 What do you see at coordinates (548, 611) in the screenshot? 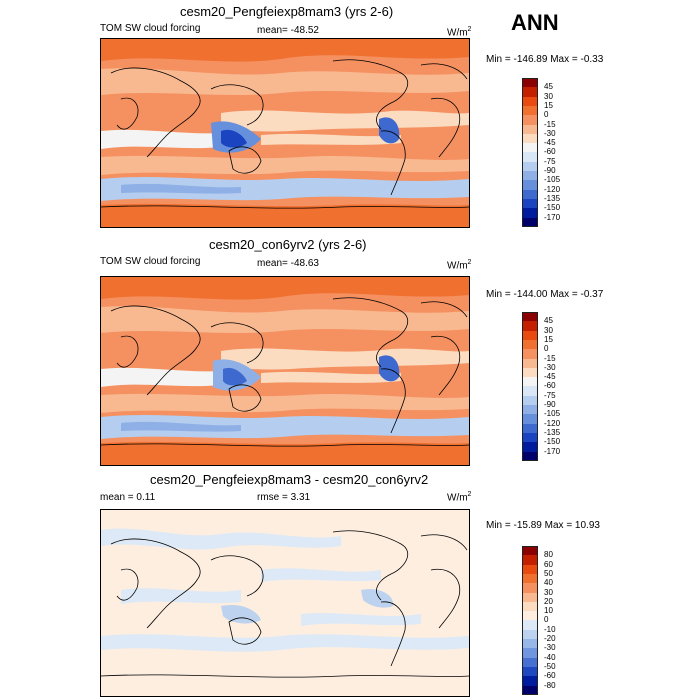
I see `colorbar-tick-label: 10` at bounding box center [548, 611].